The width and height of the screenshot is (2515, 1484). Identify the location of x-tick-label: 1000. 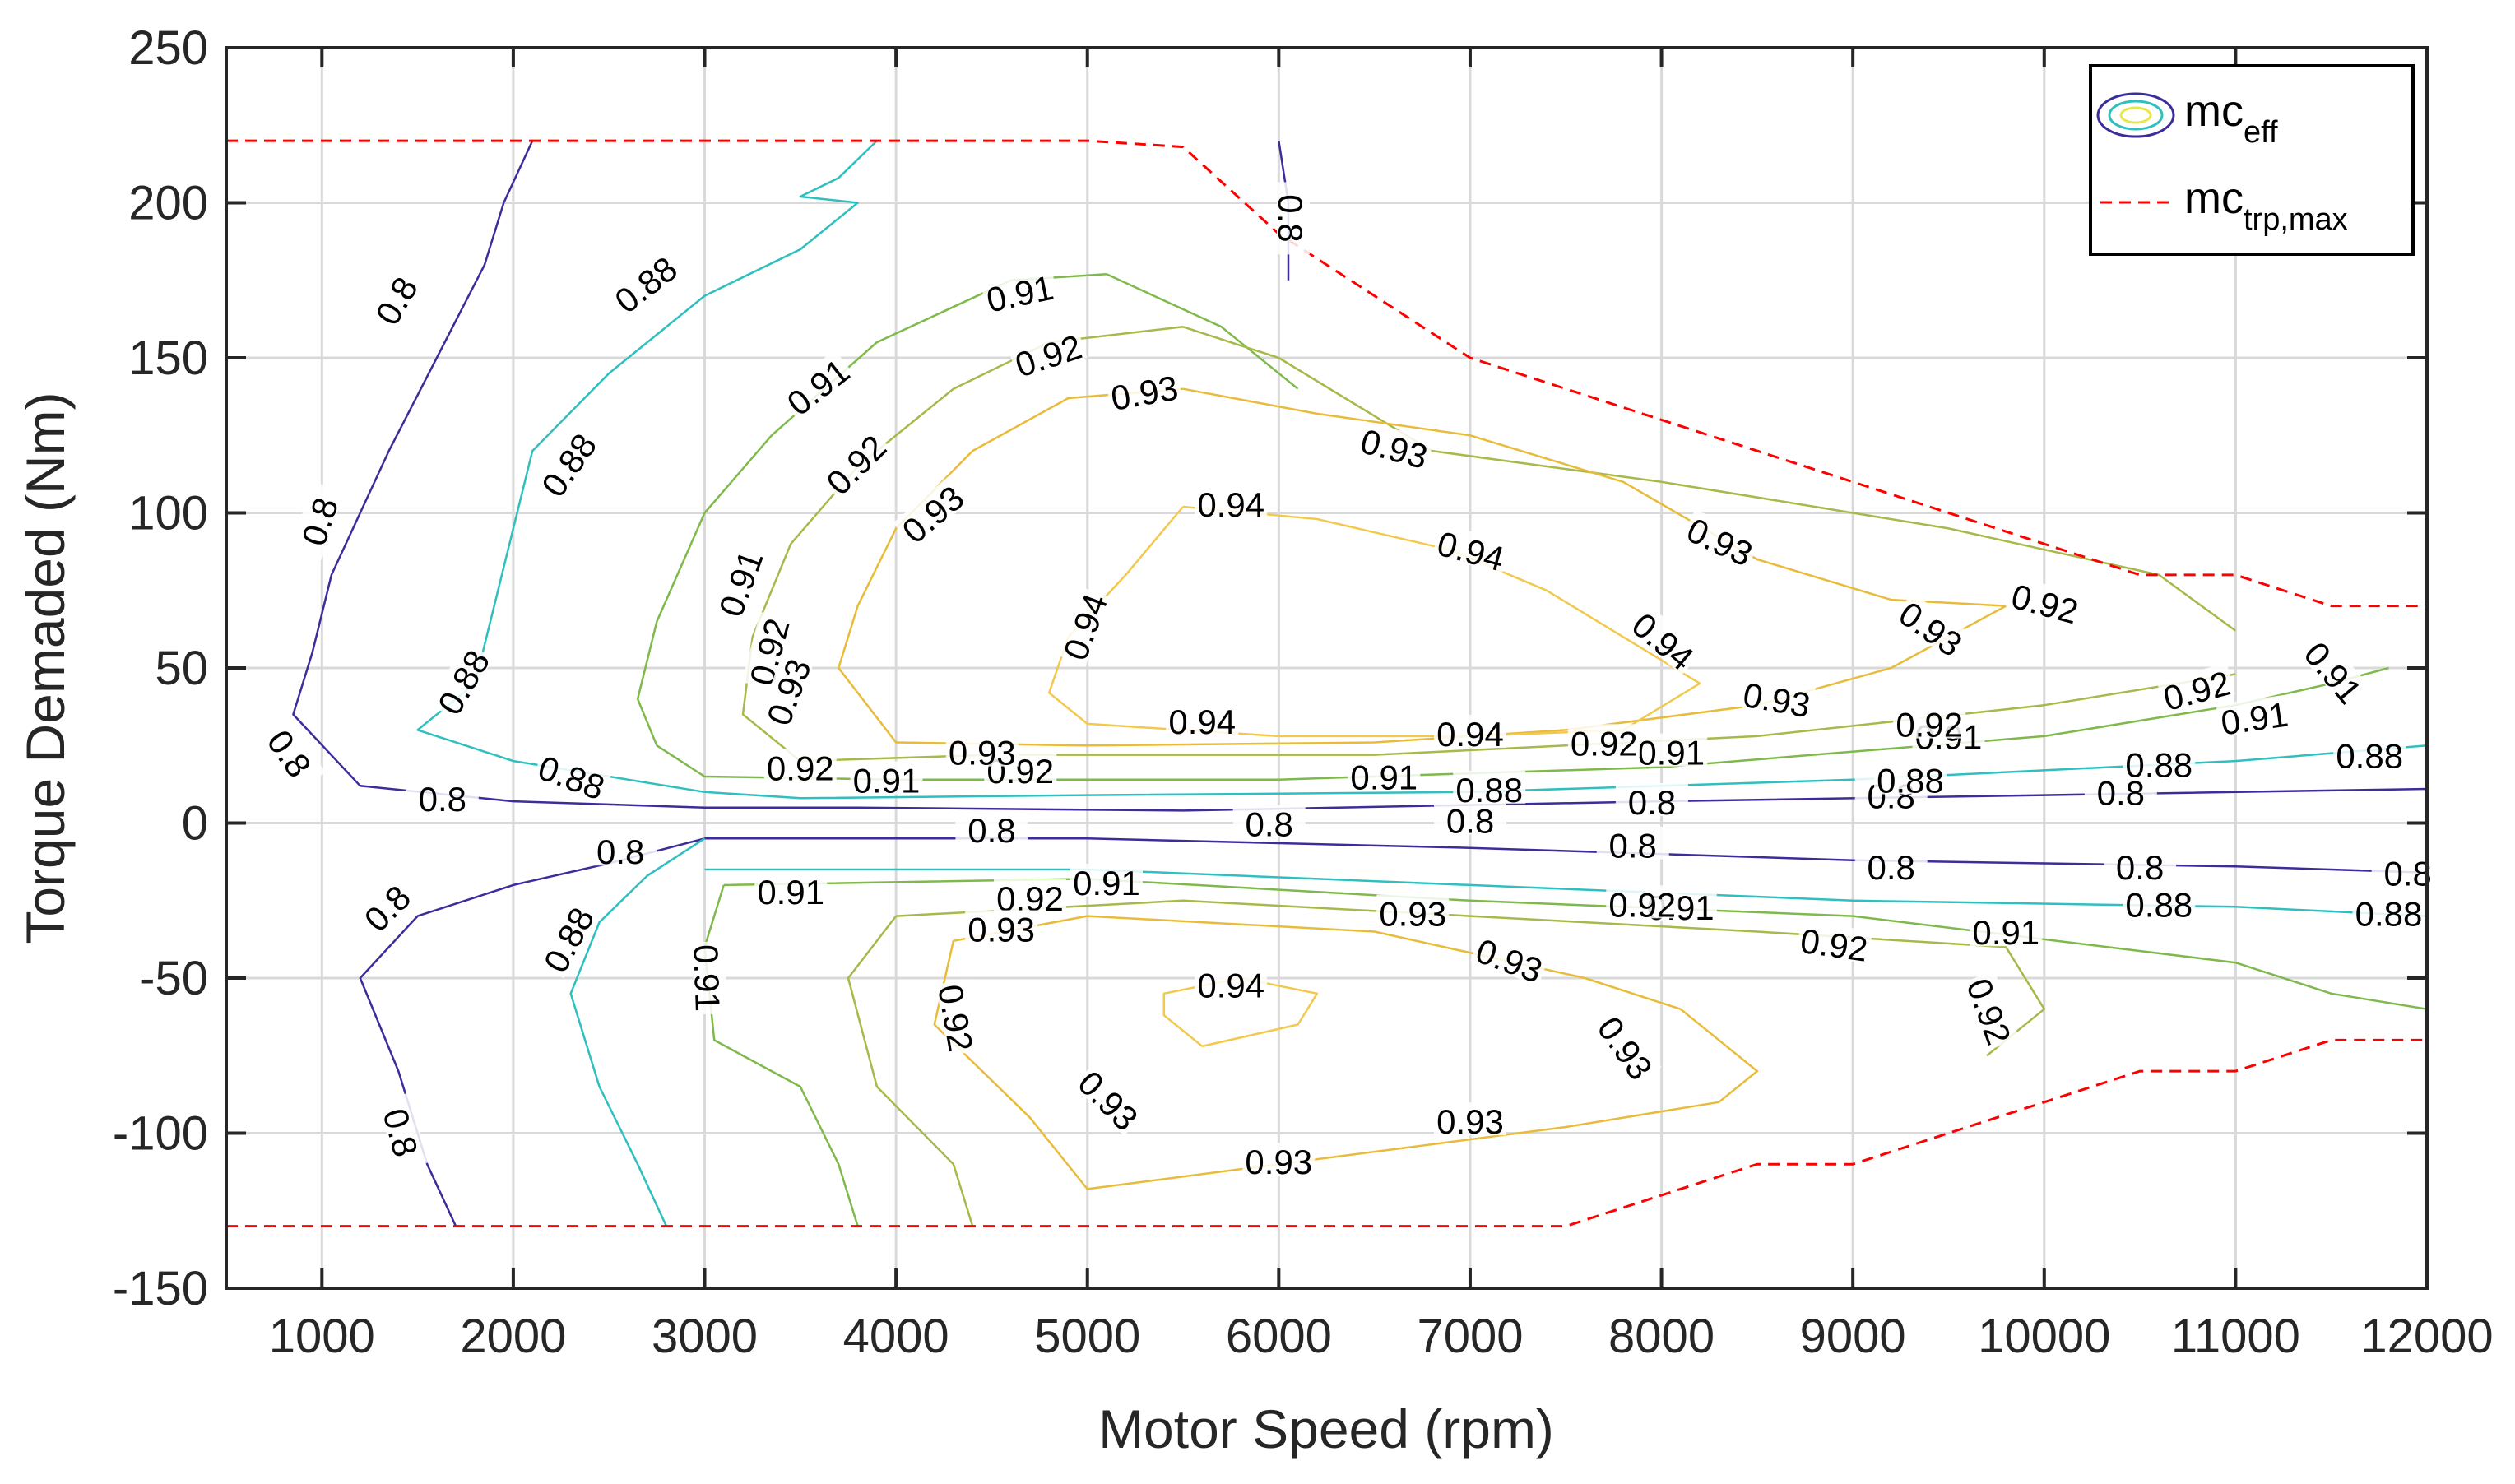
(322, 1336).